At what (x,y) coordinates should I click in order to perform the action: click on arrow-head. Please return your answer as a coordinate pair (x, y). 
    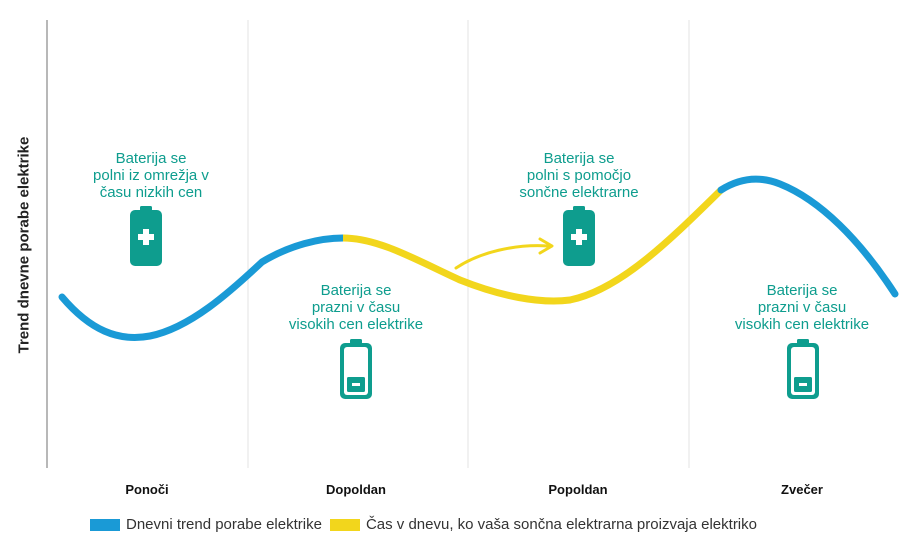
    Looking at the image, I should click on (546, 246).